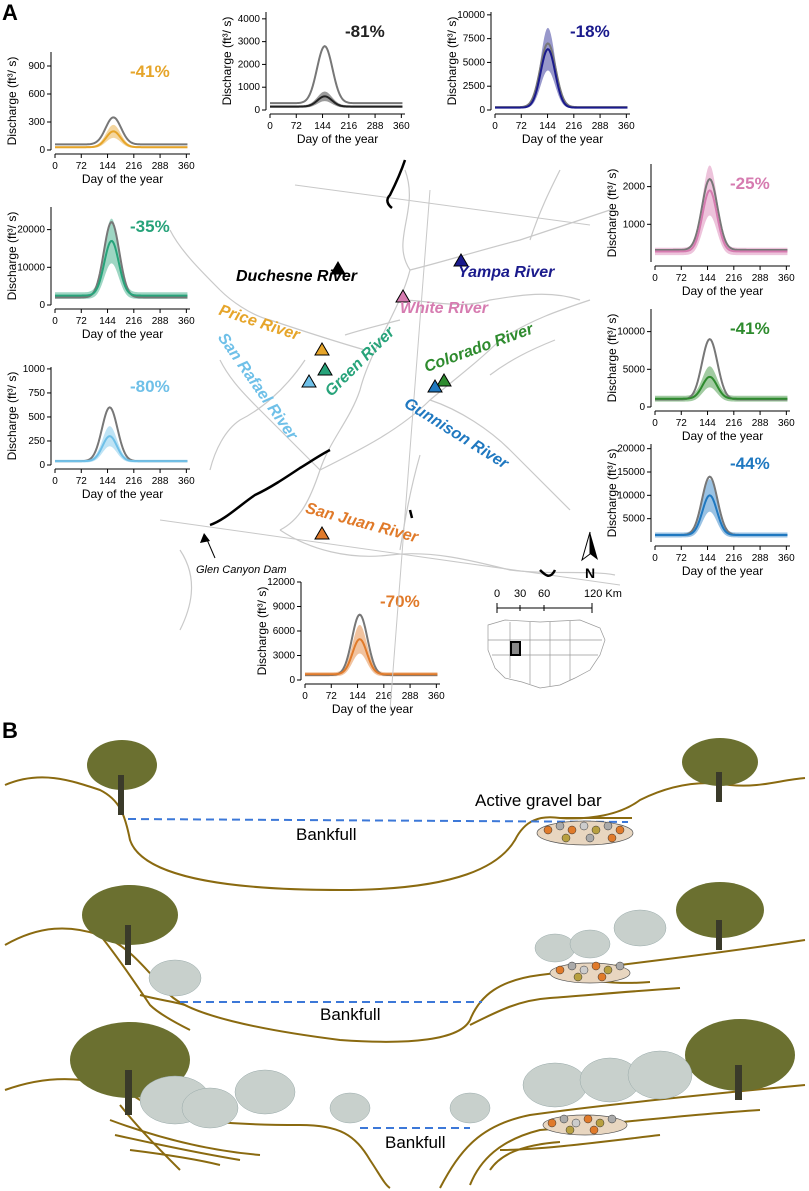 This screenshot has width=809, height=1191. What do you see at coordinates (150, 71) in the screenshot?
I see `percent-change-label: -41%` at bounding box center [150, 71].